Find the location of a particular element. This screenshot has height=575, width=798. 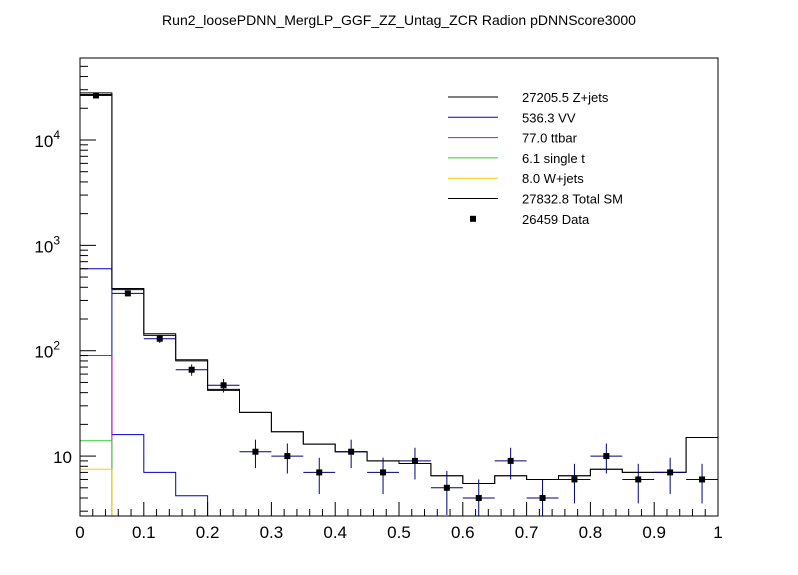

y-tick-label: 10⁴ is located at coordinates (47, 139).